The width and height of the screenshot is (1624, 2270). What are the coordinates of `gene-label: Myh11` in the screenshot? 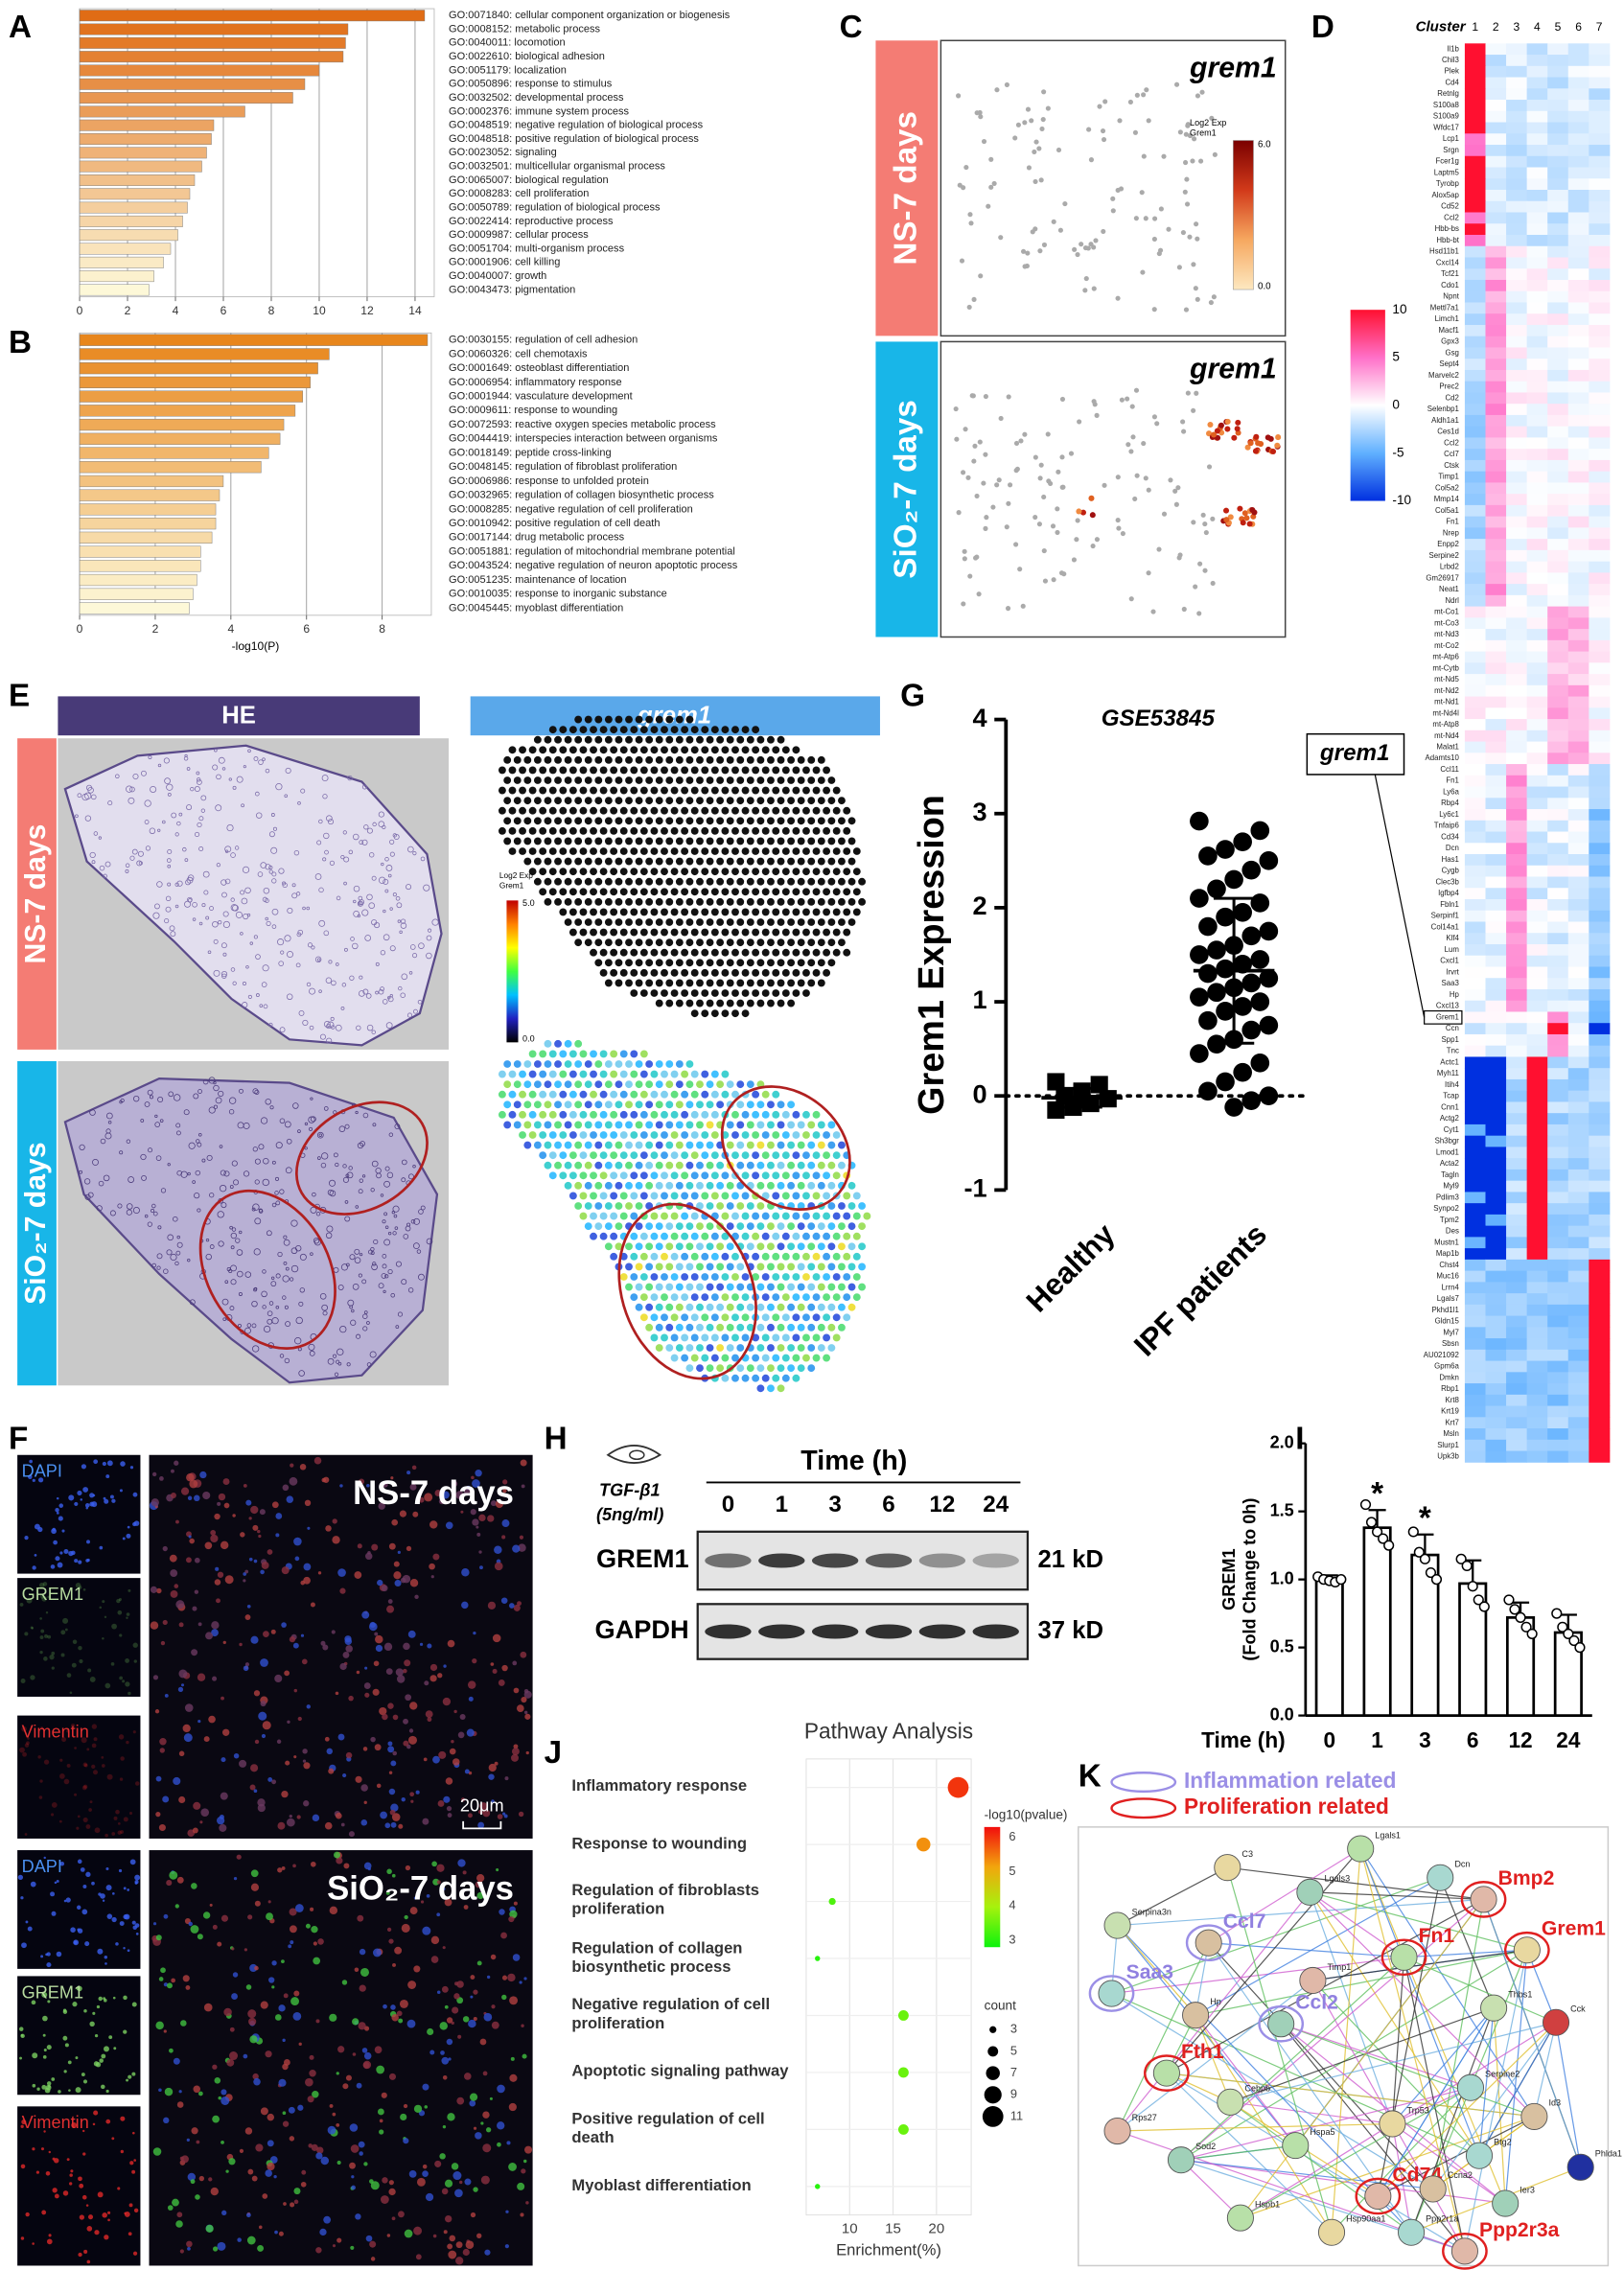 It's located at (1448, 1073).